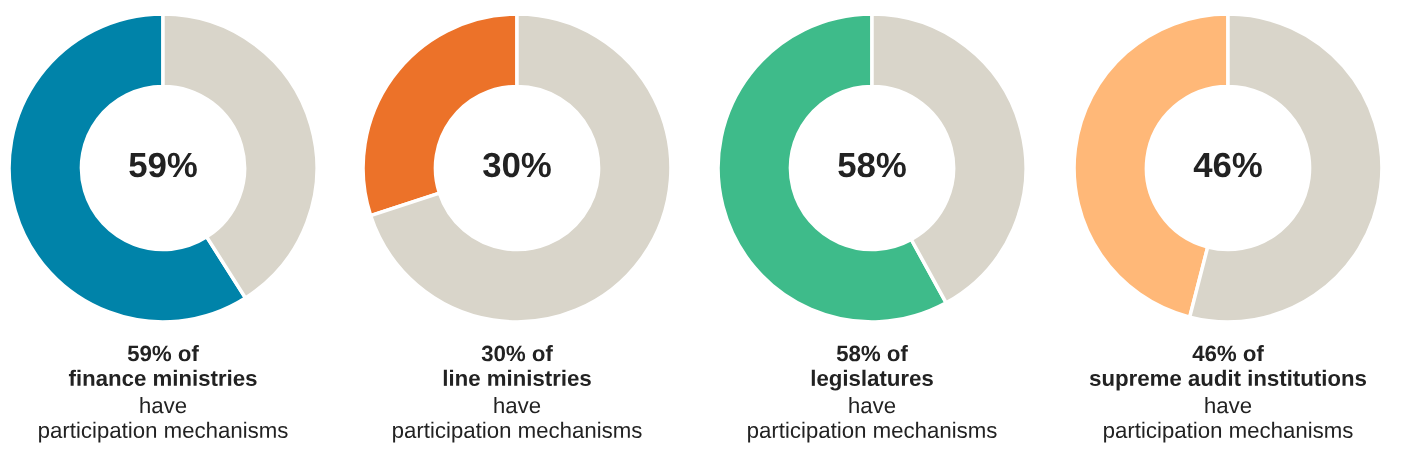 The image size is (1404, 462). Describe the element at coordinates (872, 165) in the screenshot. I see `data-label: 58%` at that location.